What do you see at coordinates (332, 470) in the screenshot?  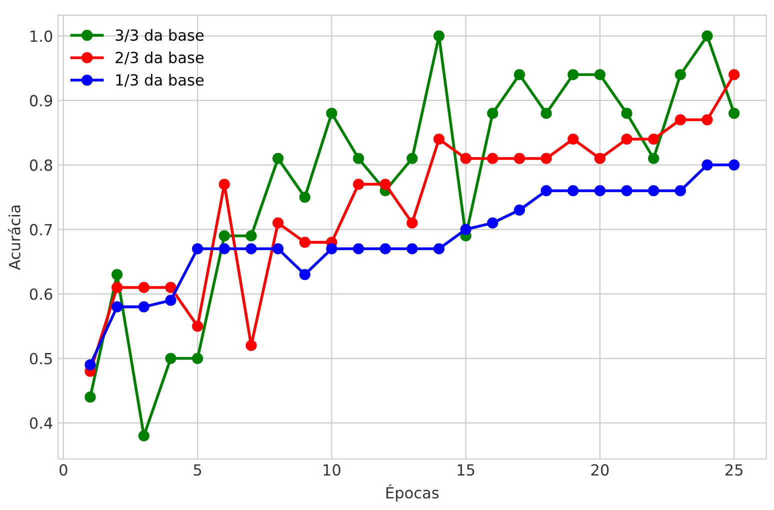 I see `x-tick-label: 10` at bounding box center [332, 470].